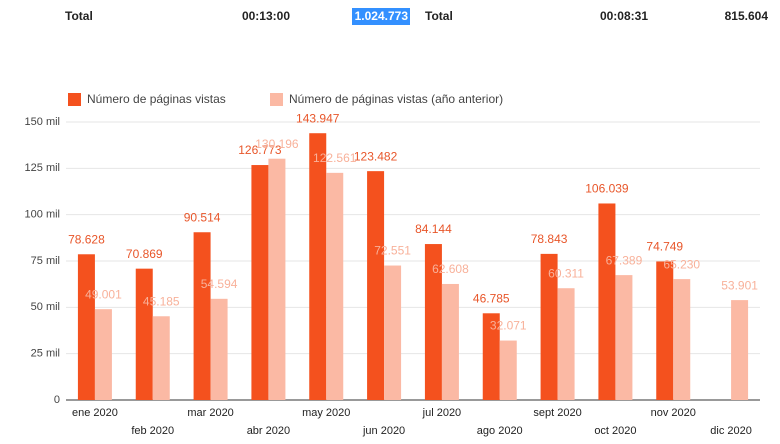  What do you see at coordinates (318, 118) in the screenshot?
I see `value-label: 143.947` at bounding box center [318, 118].